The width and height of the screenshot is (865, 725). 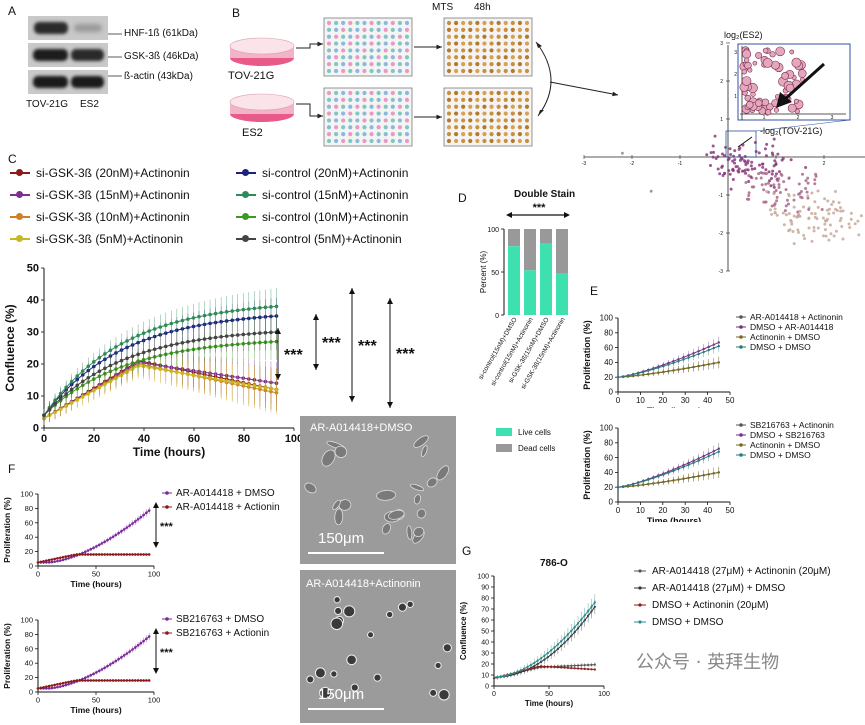 I want to click on x-tick-label: 0, so click(x=618, y=400).